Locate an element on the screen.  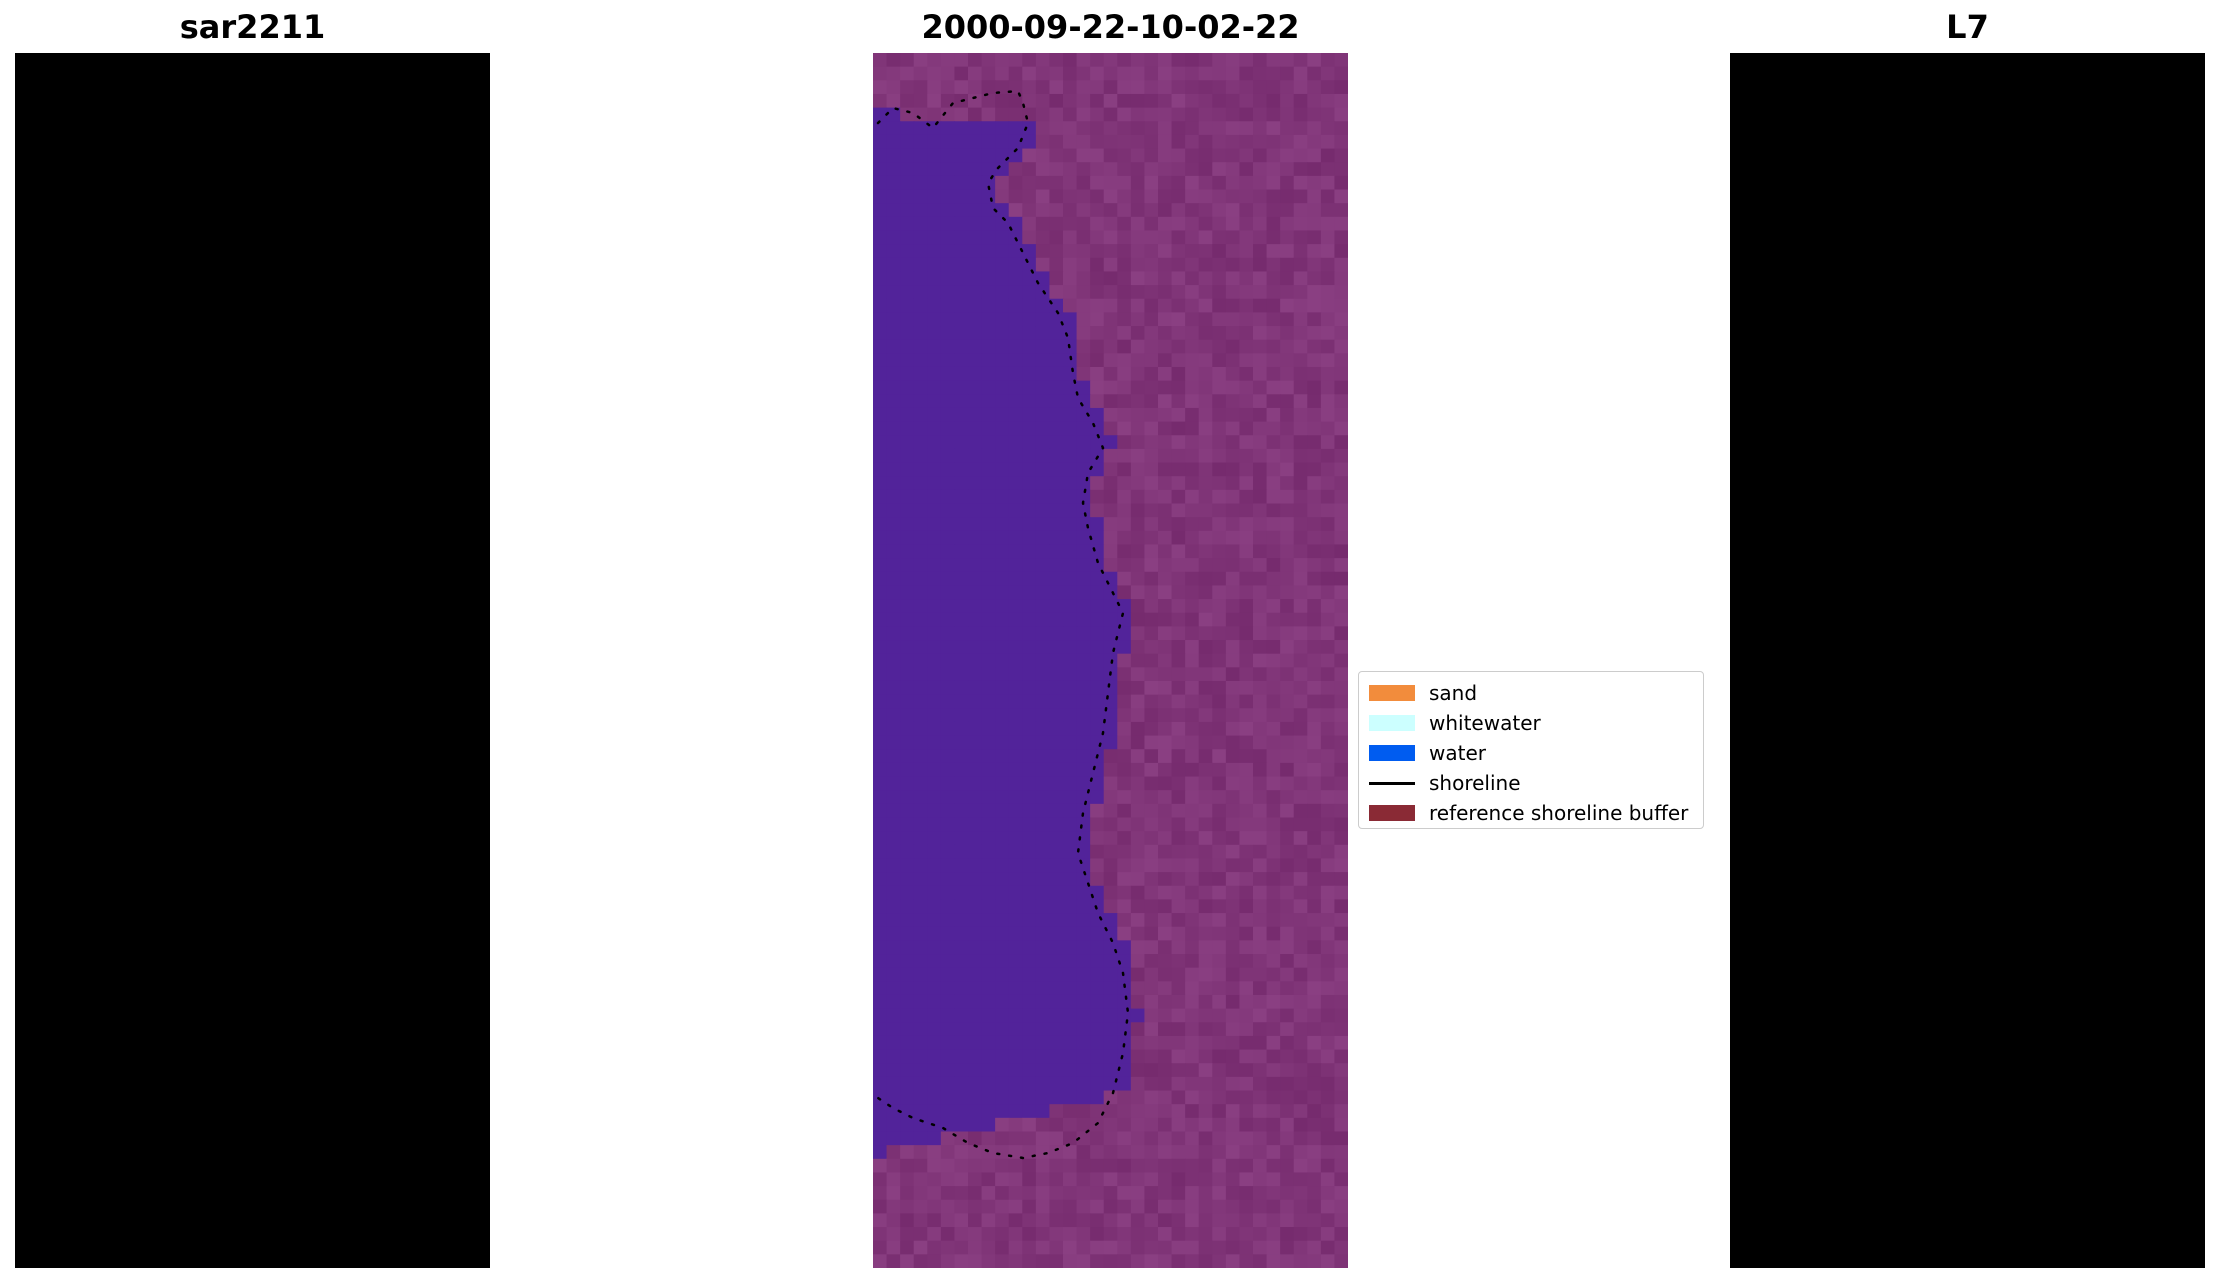
legend-item-sand: sand is located at coordinates (1531, 693).